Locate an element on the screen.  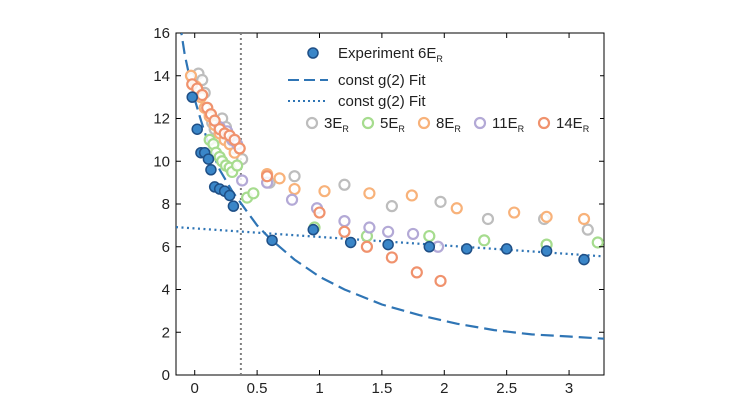
legend-dotted-fit-label: const g(2) Fit is located at coordinates (382, 101).